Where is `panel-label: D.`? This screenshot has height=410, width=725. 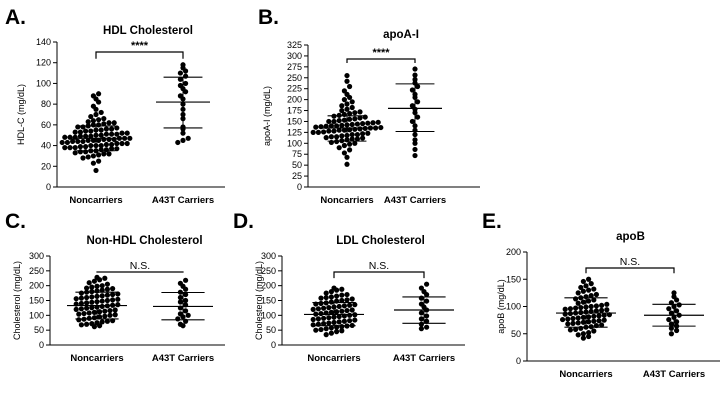 panel-label: D. is located at coordinates (243, 221).